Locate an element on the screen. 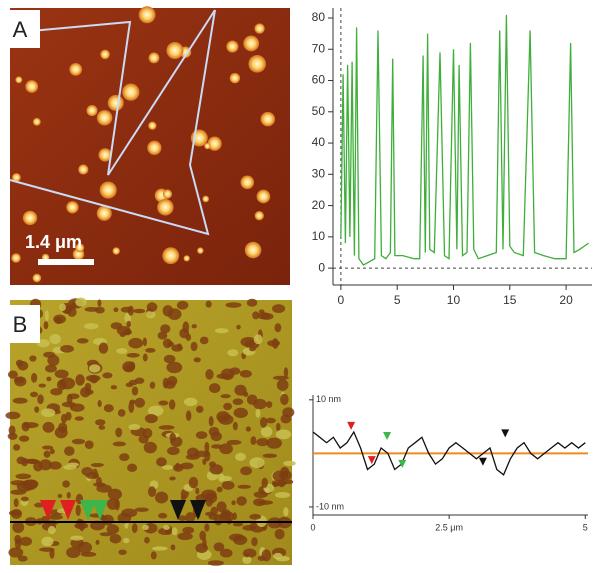 The image size is (600, 573). y-tick-label: 20 is located at coordinates (319, 205).